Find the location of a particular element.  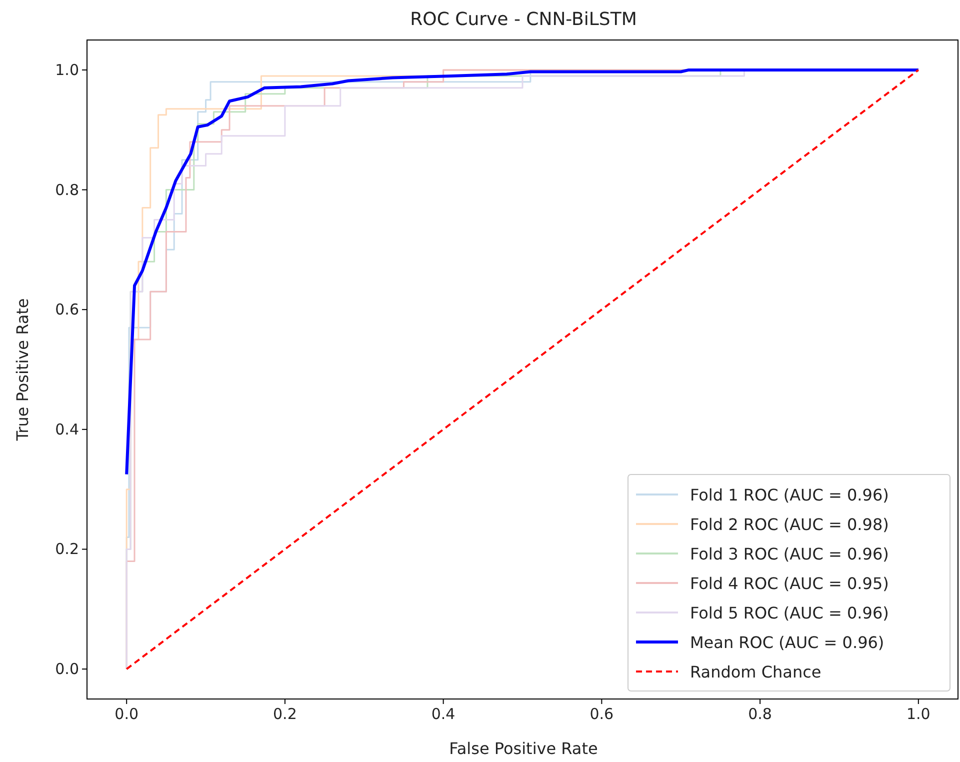

x-axis-title: False Positive Rate is located at coordinates (523, 748).